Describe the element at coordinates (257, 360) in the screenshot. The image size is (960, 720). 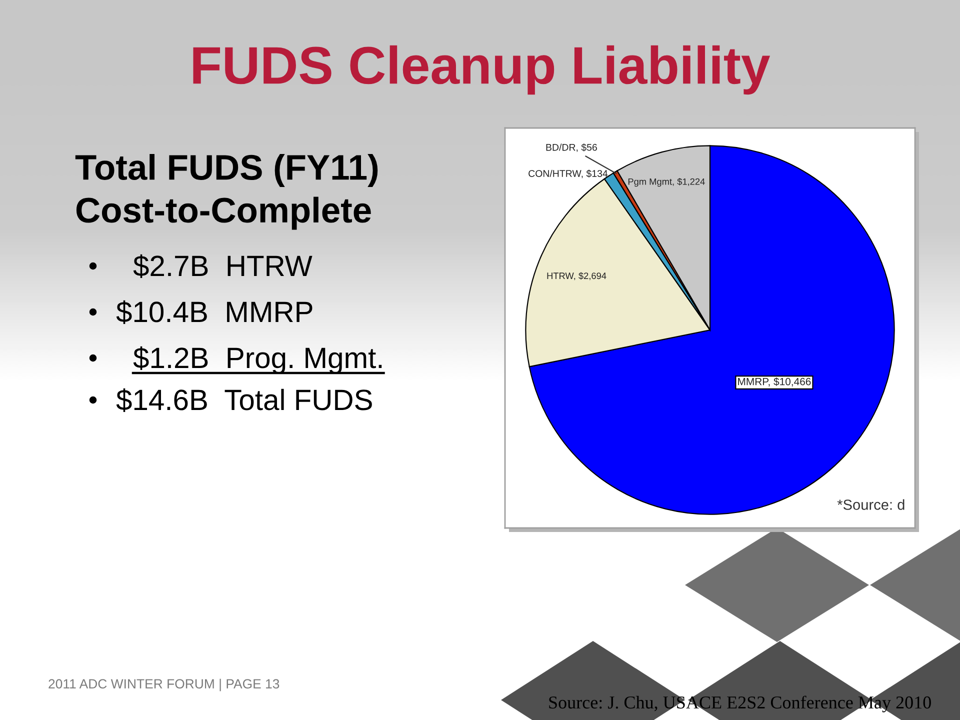
I see `text: $1.2B Prog. Mgmt.` at that location.